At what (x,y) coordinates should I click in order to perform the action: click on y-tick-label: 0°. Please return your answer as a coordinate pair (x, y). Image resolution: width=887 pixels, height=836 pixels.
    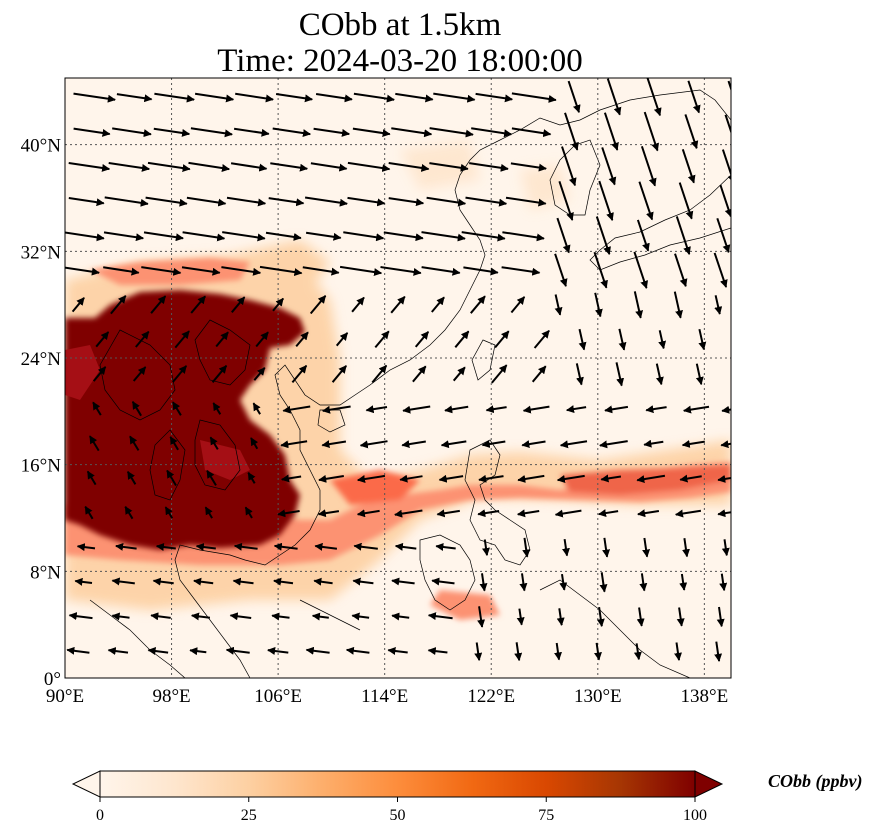
    Looking at the image, I should click on (52, 679).